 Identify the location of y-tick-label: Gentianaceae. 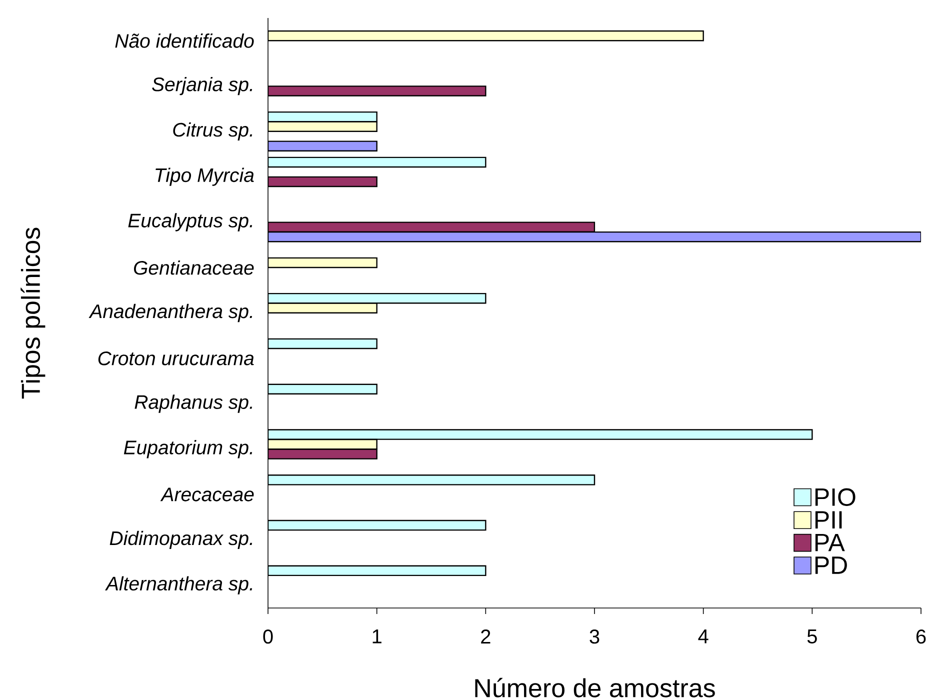
(194, 267).